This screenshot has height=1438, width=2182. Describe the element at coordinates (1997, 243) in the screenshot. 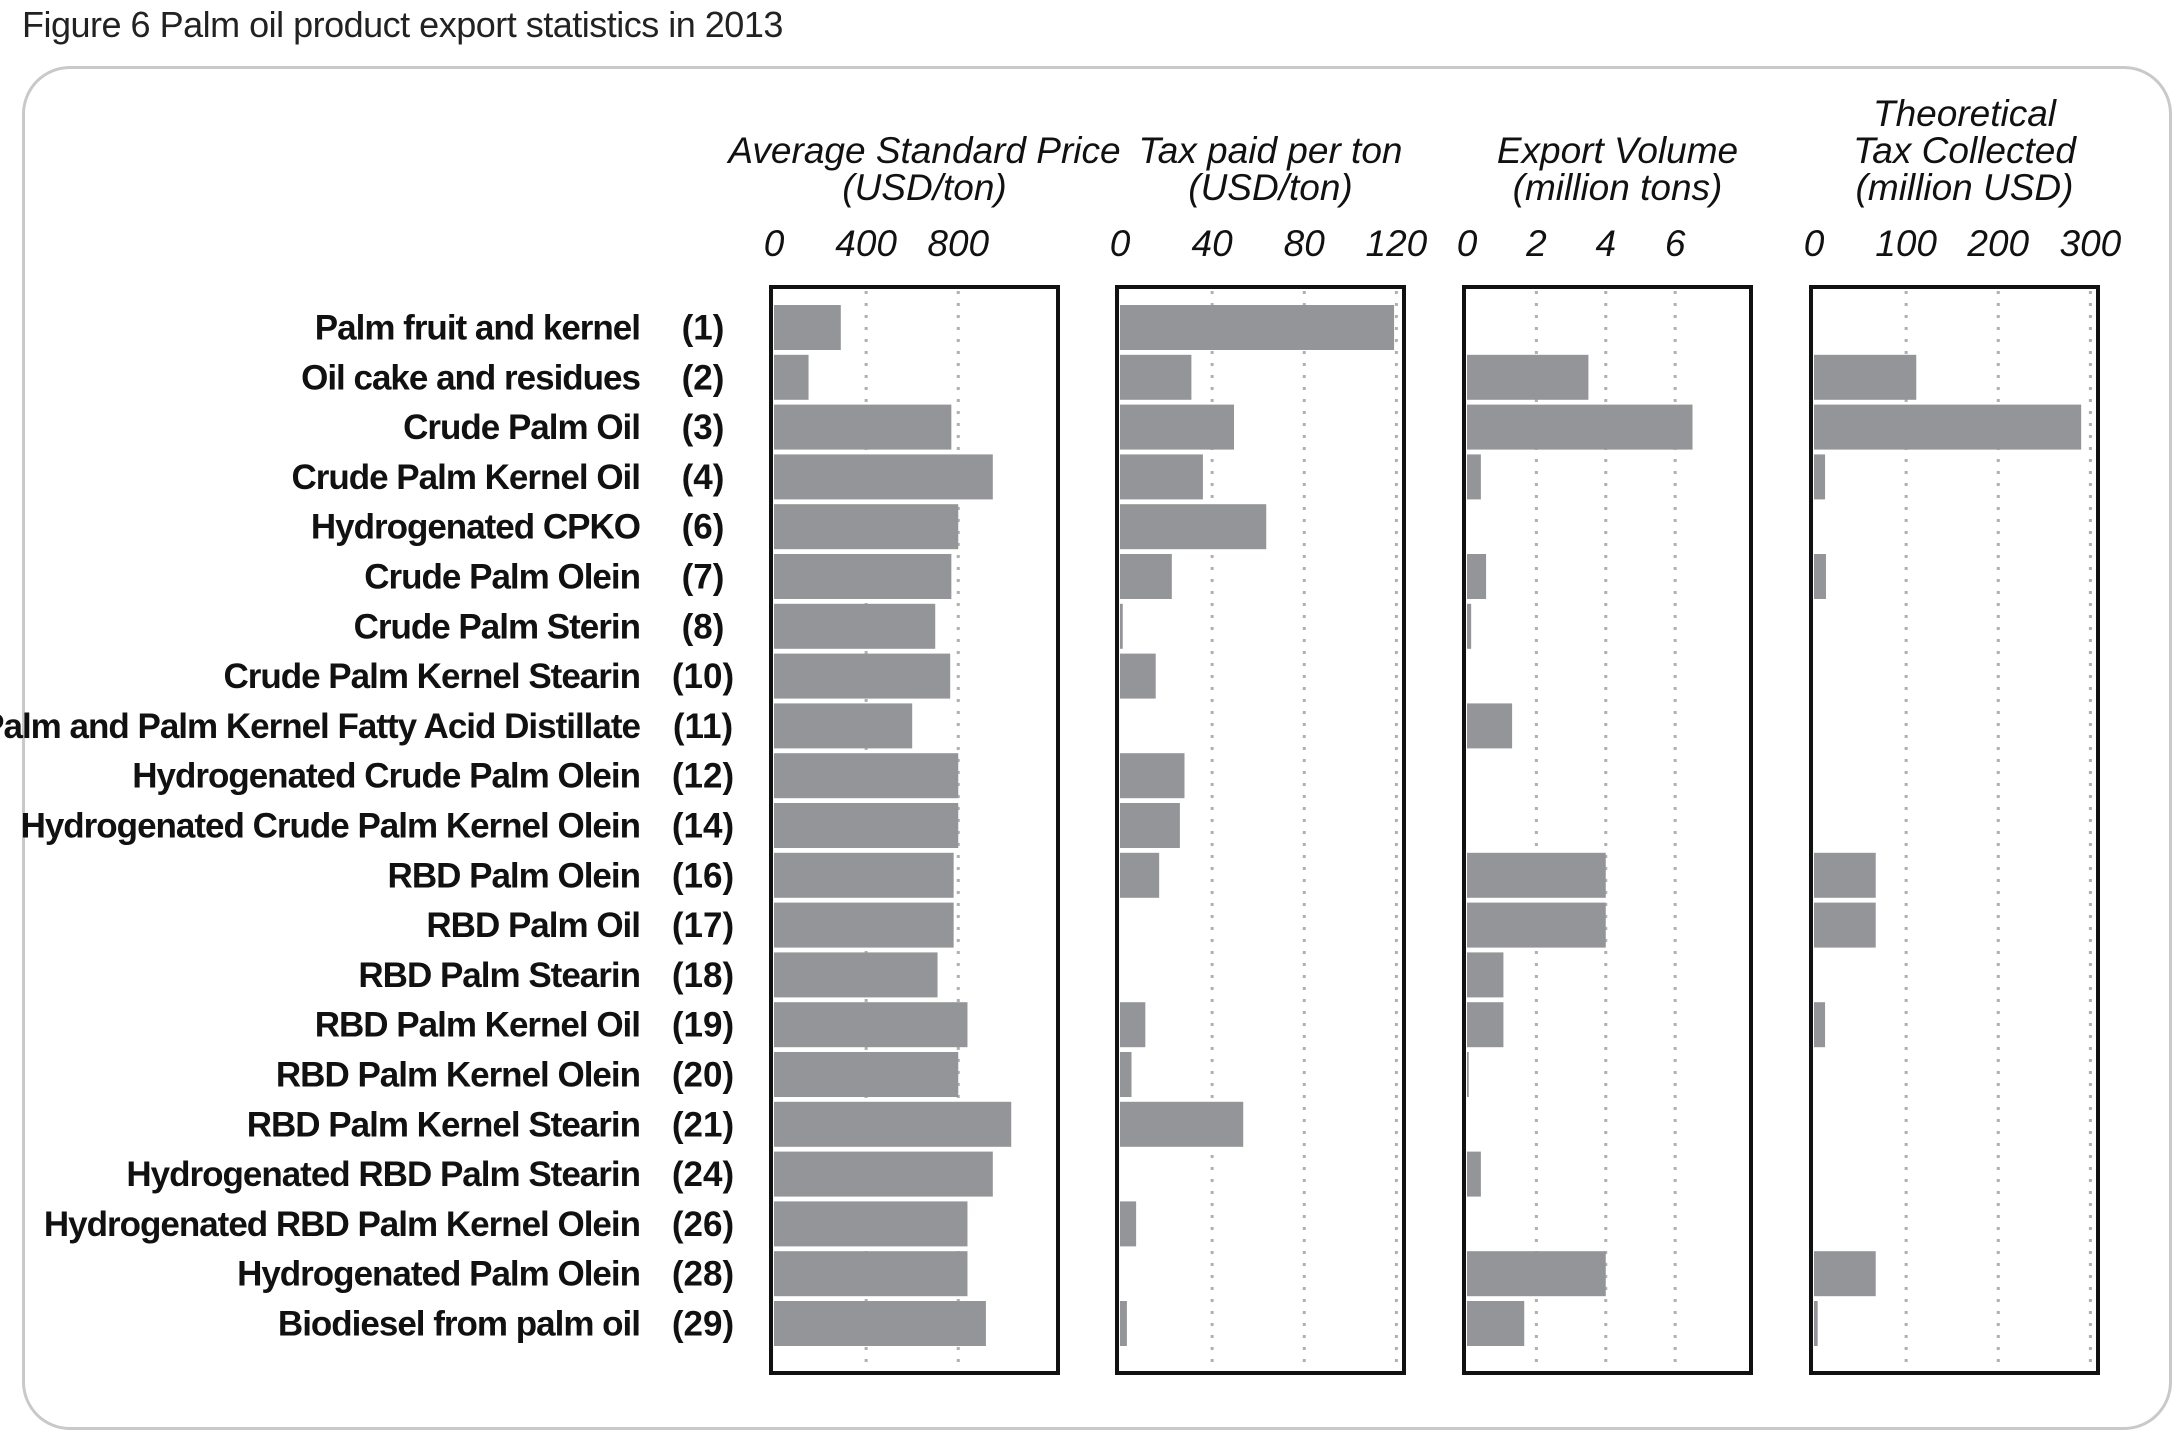

I see `tick-label: 200` at that location.